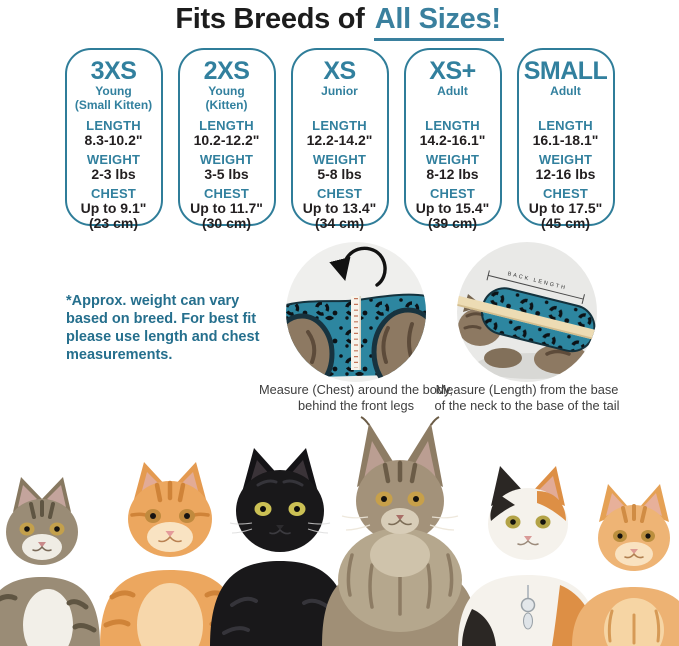 The height and width of the screenshot is (646, 679). I want to click on length-value: 8.3-10.2", so click(113, 140).